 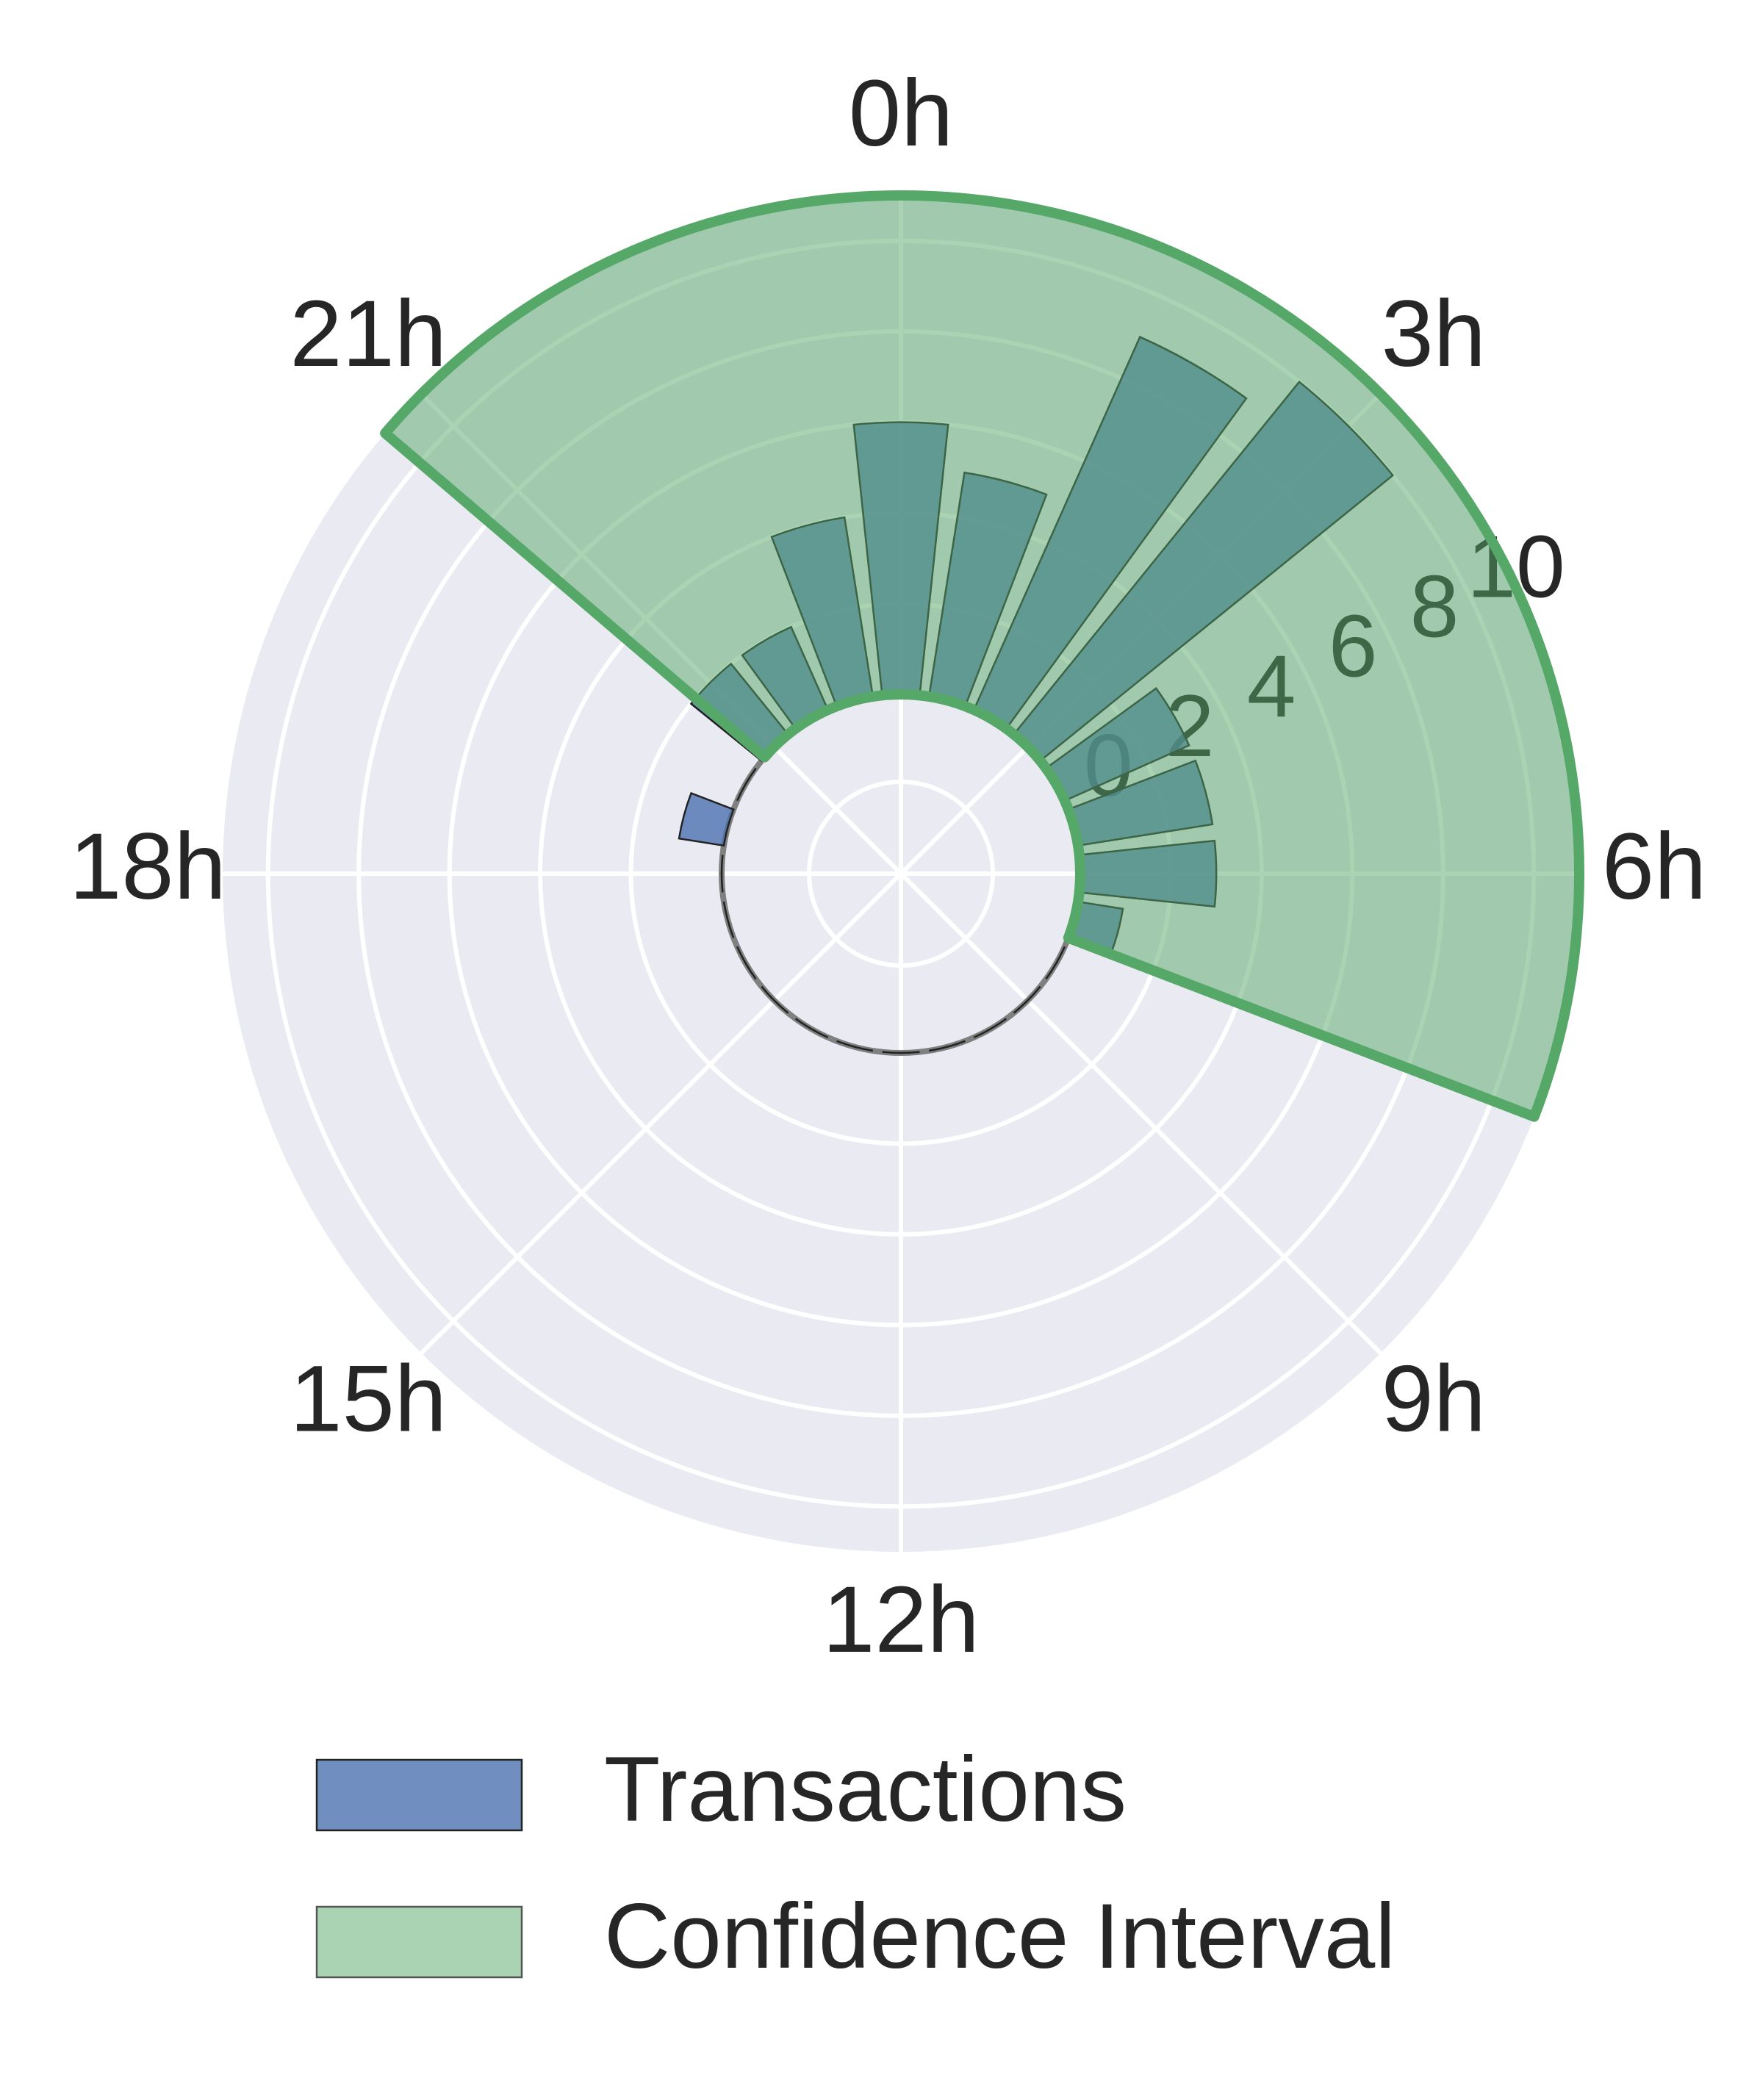 I want to click on legend-label: Confidence Interval, so click(x=1000, y=1936).